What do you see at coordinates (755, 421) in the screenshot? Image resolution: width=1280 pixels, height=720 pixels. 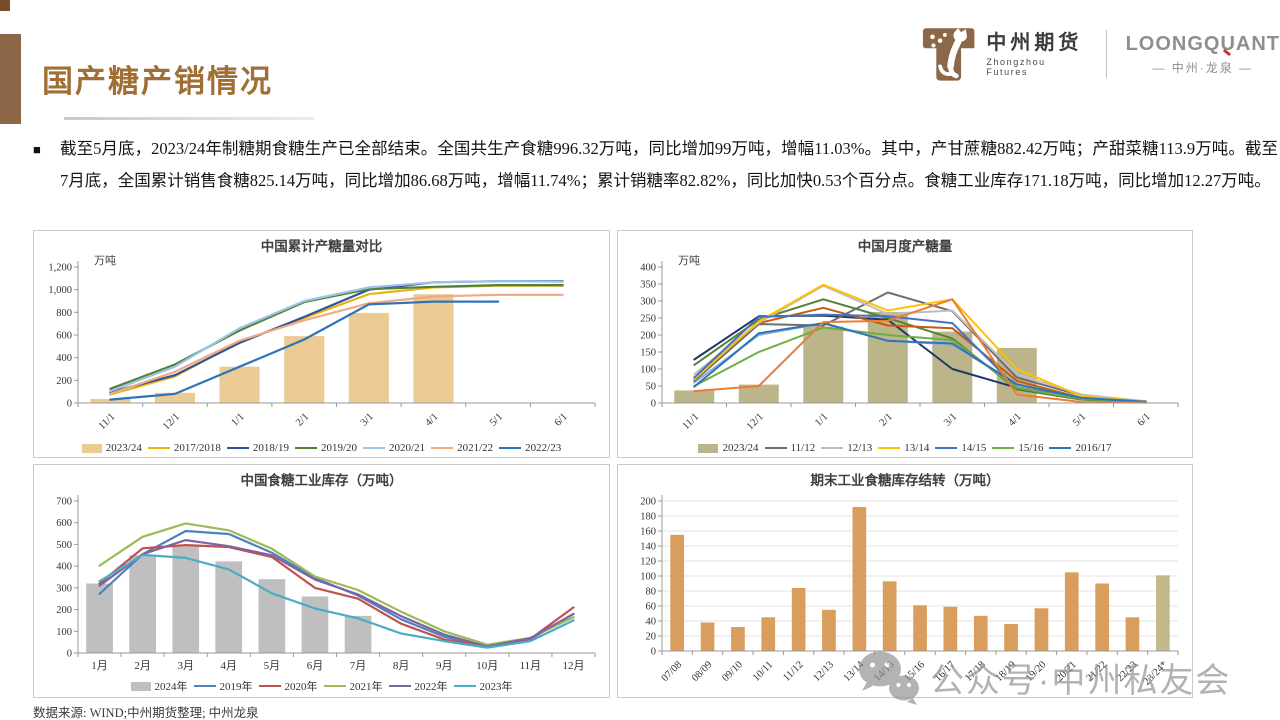 I see `svg-text: 12/1` at bounding box center [755, 421].